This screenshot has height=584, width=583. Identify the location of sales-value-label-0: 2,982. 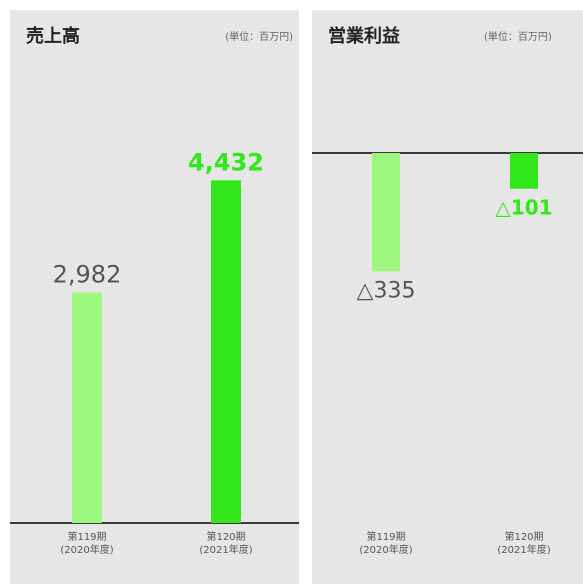
(87, 274).